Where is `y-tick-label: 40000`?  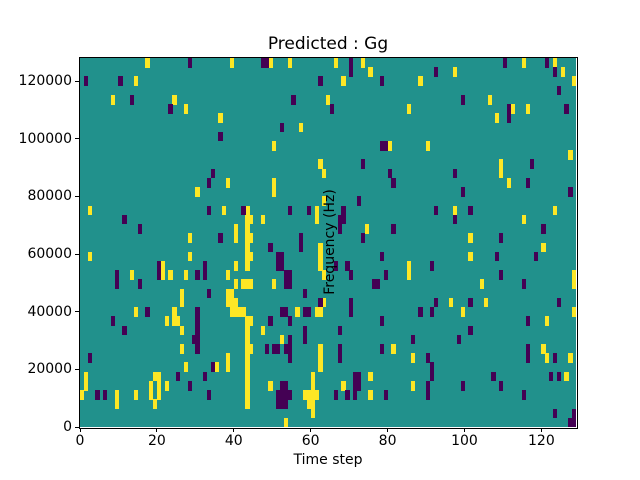 y-tick-label: 40000 is located at coordinates (49, 311).